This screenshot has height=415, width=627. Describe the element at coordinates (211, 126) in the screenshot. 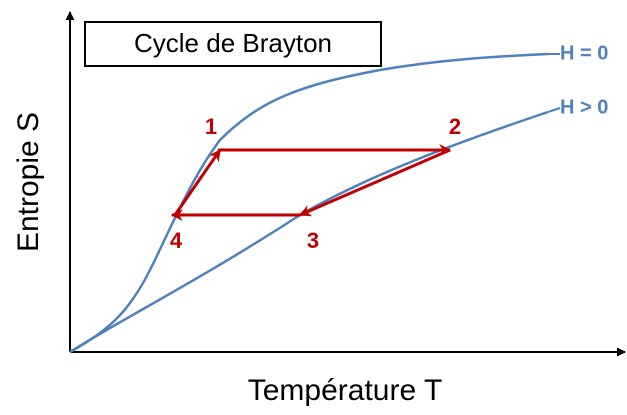

I see `point-label: 1` at that location.